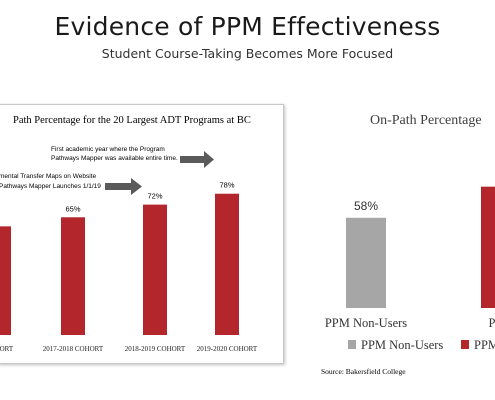  I want to click on left-bar-value-label: 78%, so click(226, 185).